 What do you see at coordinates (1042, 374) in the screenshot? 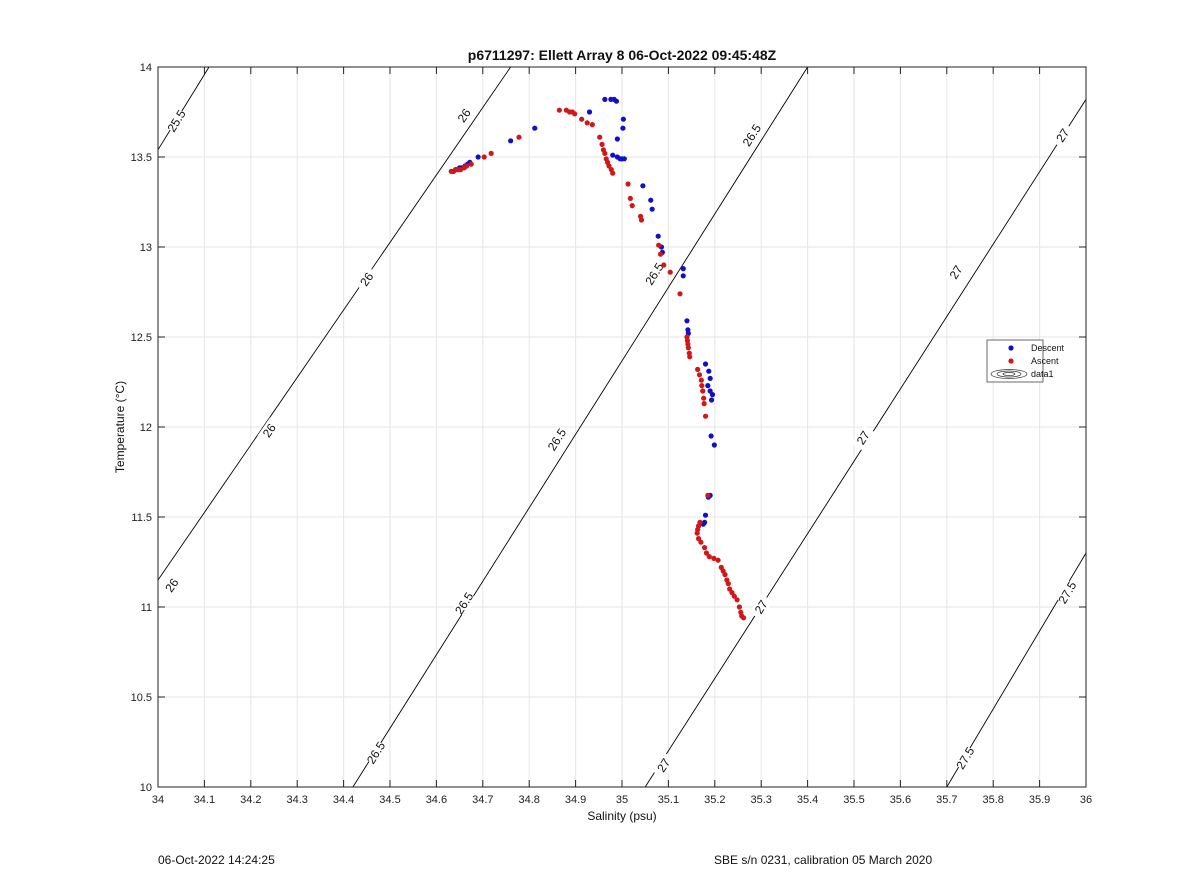
I see `legend-label: data1` at bounding box center [1042, 374].